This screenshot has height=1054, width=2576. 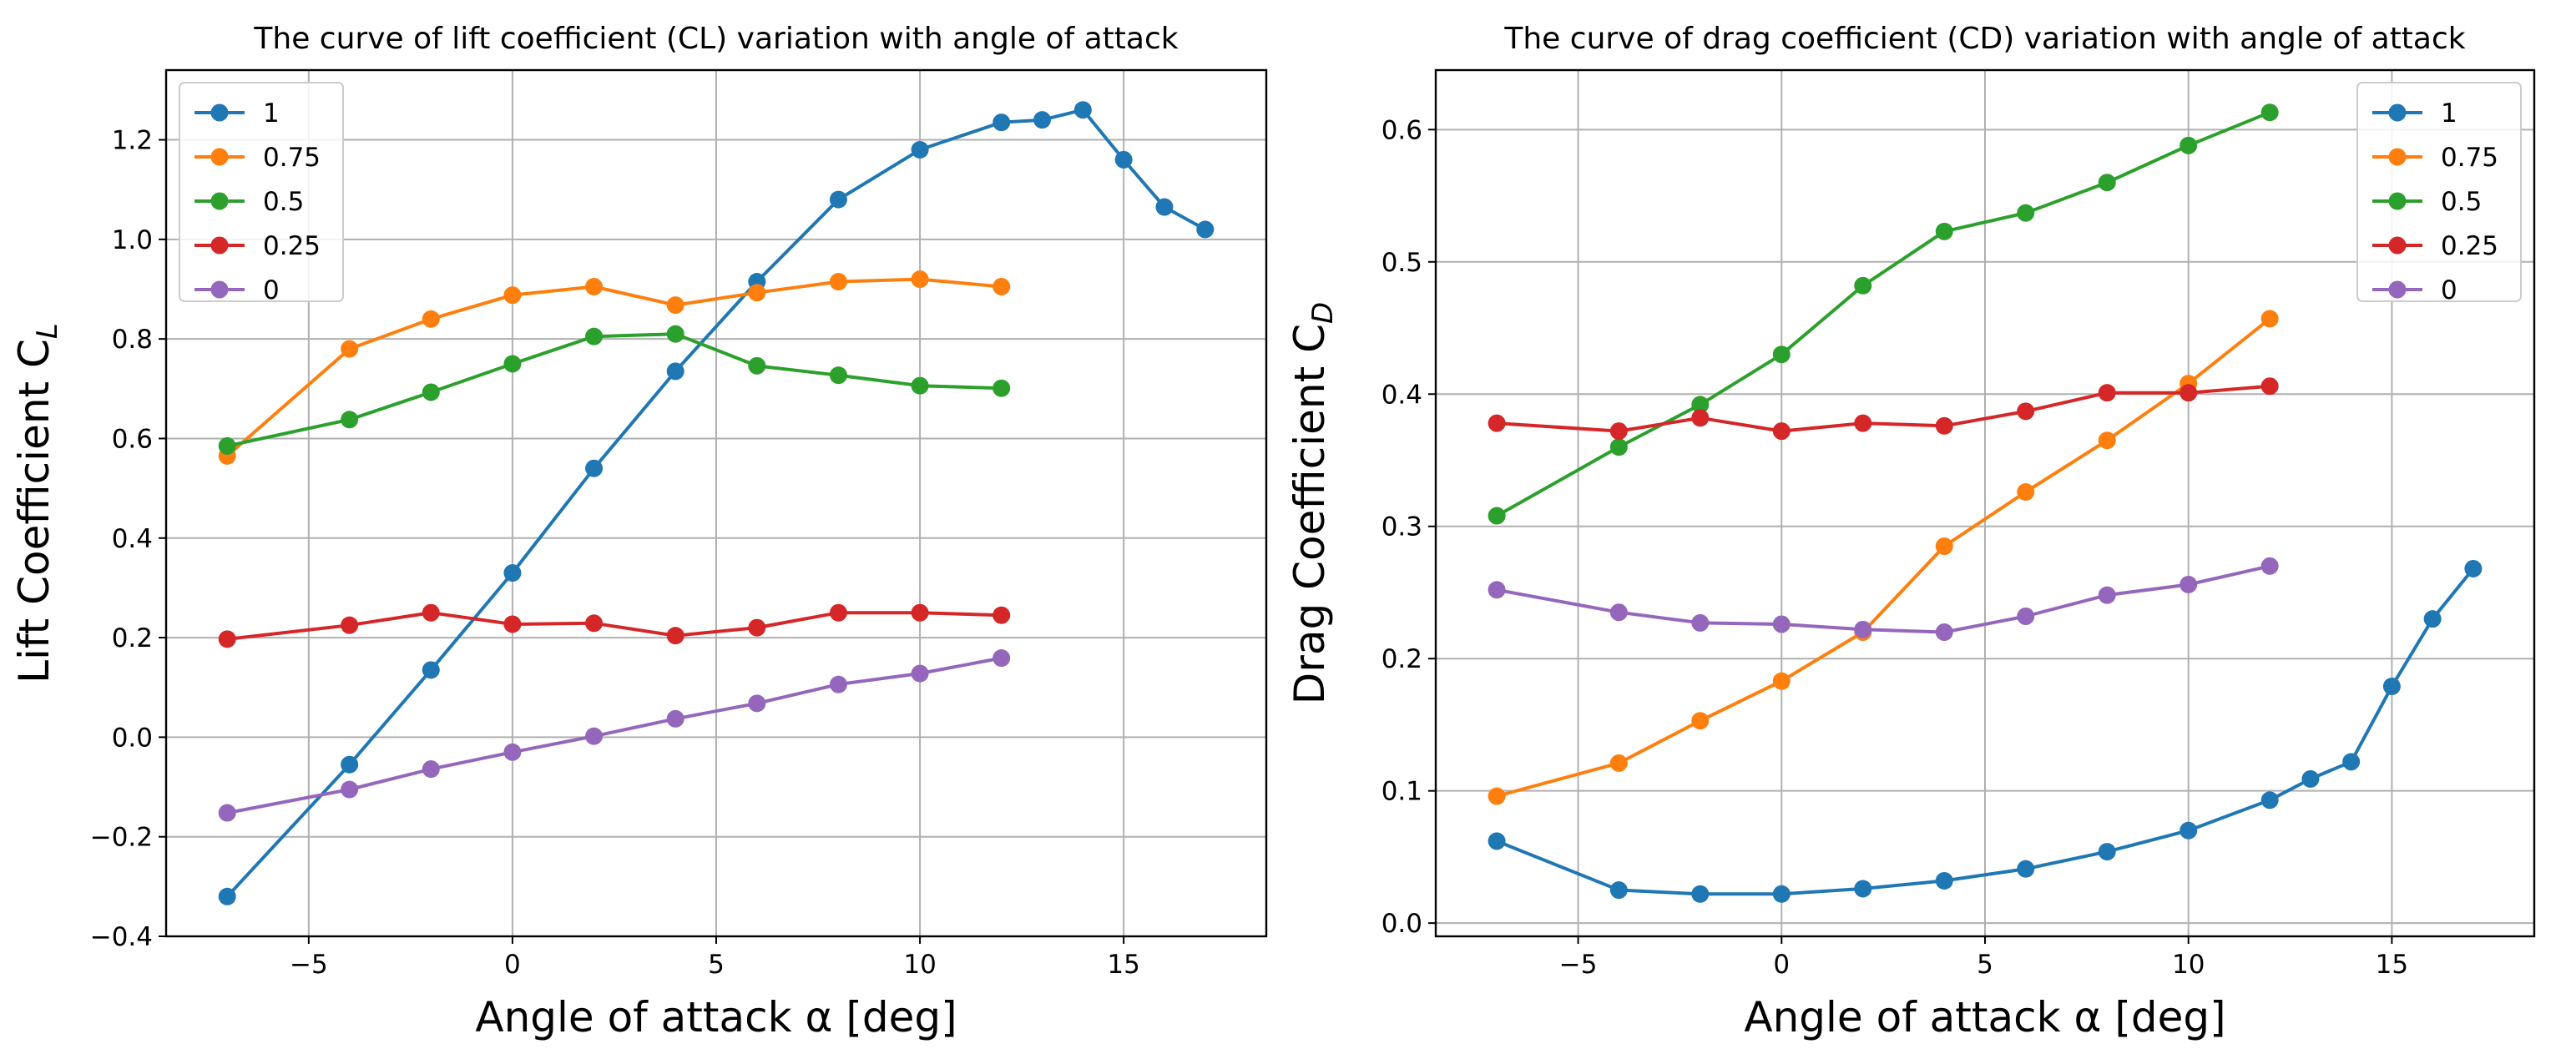 What do you see at coordinates (2439, 192) in the screenshot?
I see `drag-legend-box` at bounding box center [2439, 192].